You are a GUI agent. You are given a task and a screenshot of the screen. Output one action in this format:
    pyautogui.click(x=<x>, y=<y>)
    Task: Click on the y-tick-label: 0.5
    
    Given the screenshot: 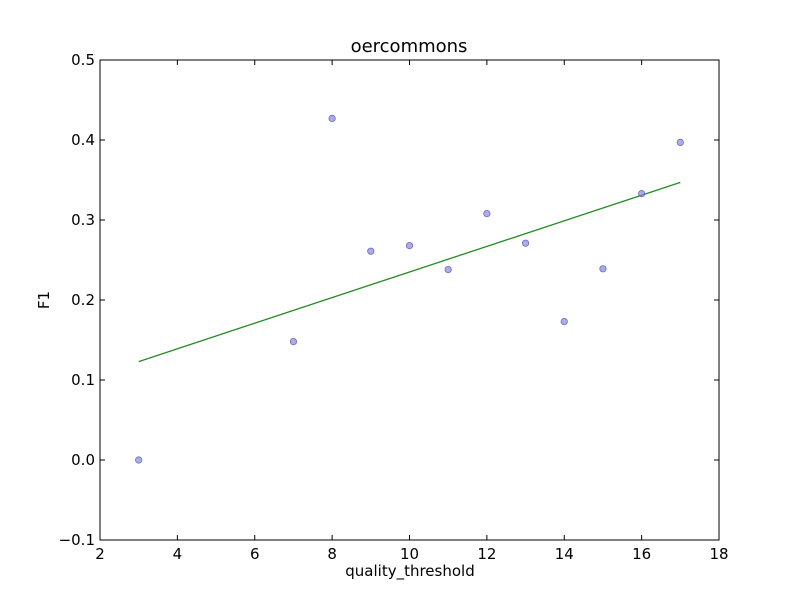 What is the action you would take?
    pyautogui.click(x=83, y=60)
    